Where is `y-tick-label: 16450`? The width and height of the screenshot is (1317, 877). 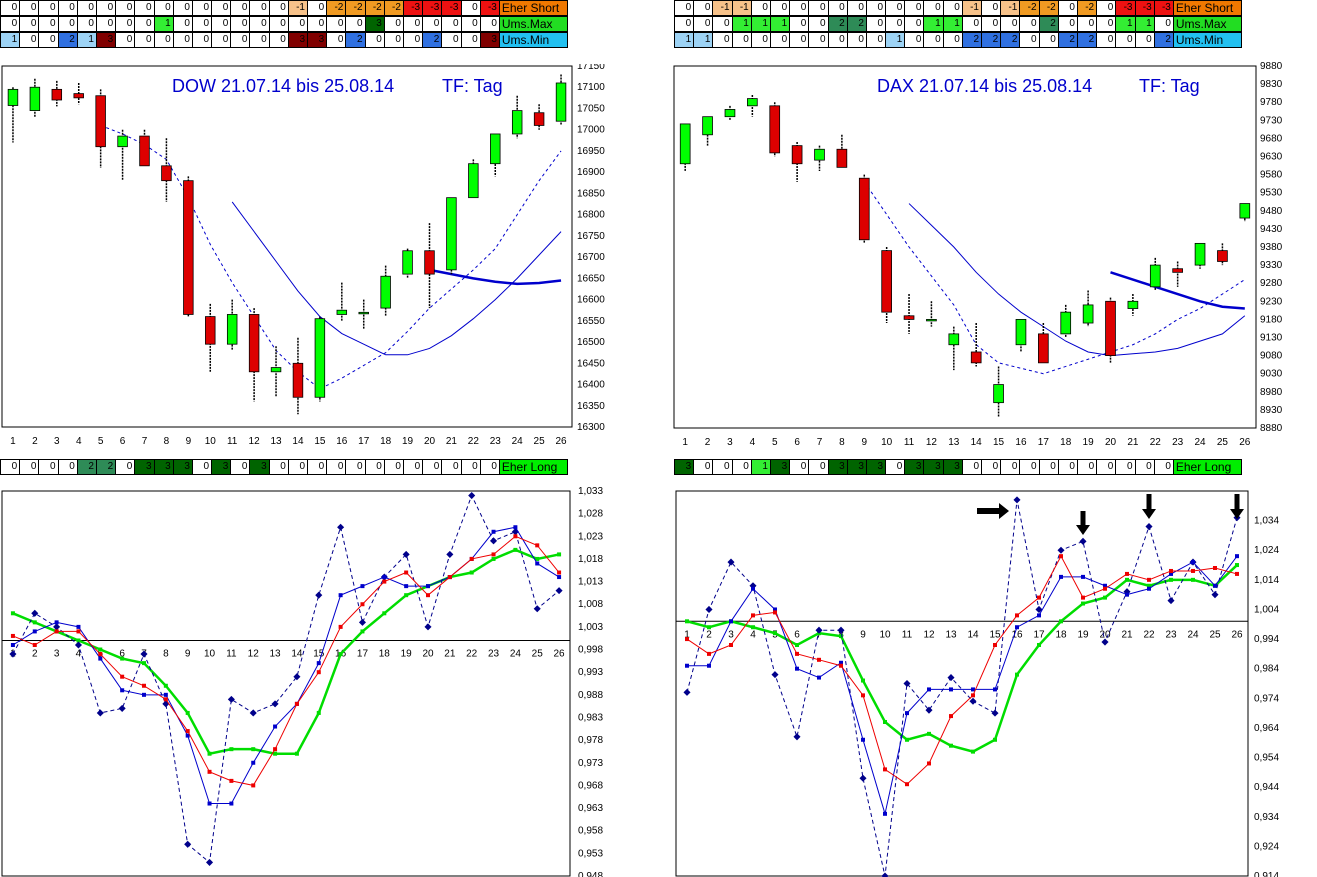 y-tick-label: 16450 is located at coordinates (591, 363).